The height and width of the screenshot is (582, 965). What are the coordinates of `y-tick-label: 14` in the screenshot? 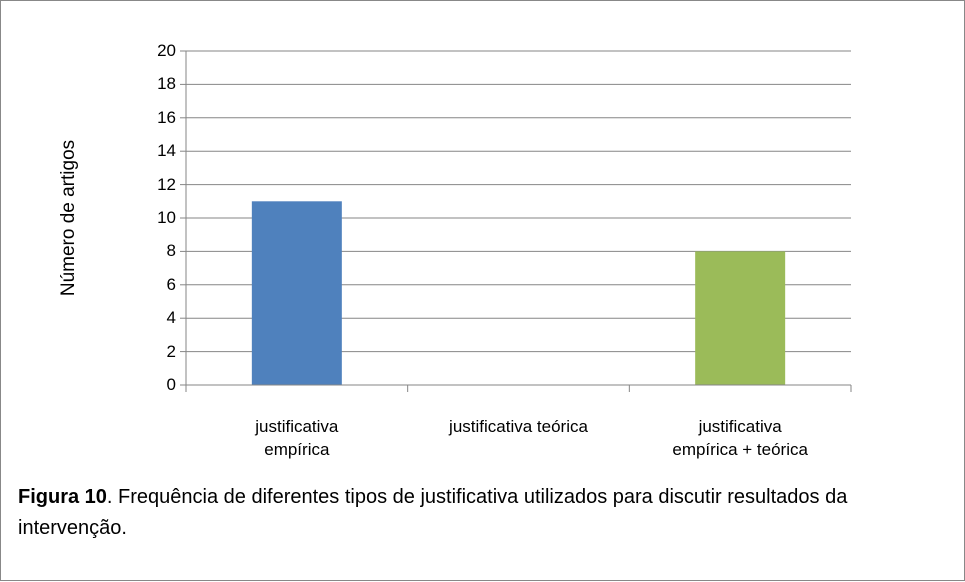 It's located at (166, 151).